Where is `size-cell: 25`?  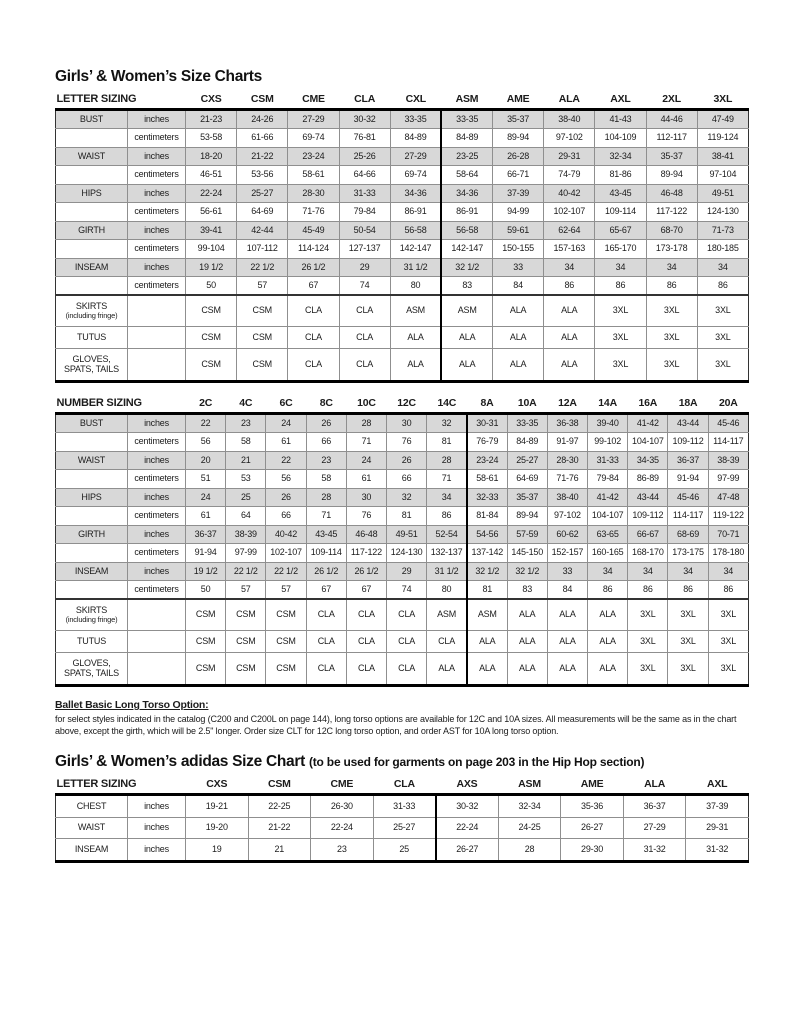
size-cell: 25 is located at coordinates (246, 497).